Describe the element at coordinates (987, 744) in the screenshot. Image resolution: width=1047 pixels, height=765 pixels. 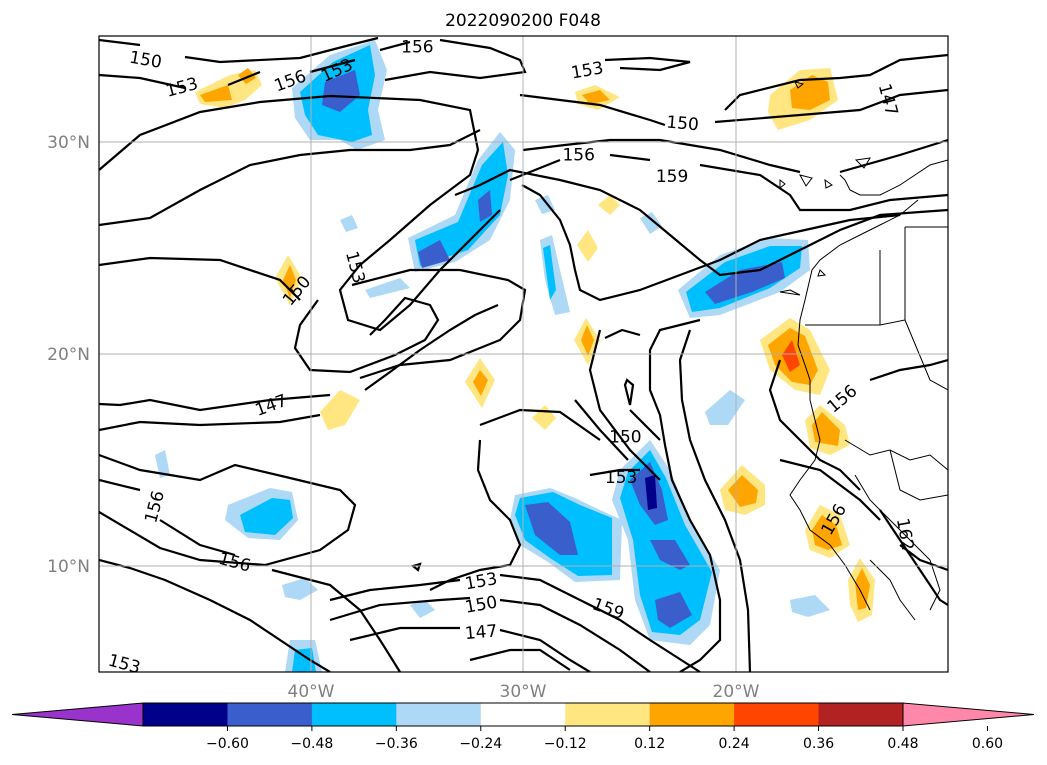
I see `colorbar-tick-label: 0.60` at that location.